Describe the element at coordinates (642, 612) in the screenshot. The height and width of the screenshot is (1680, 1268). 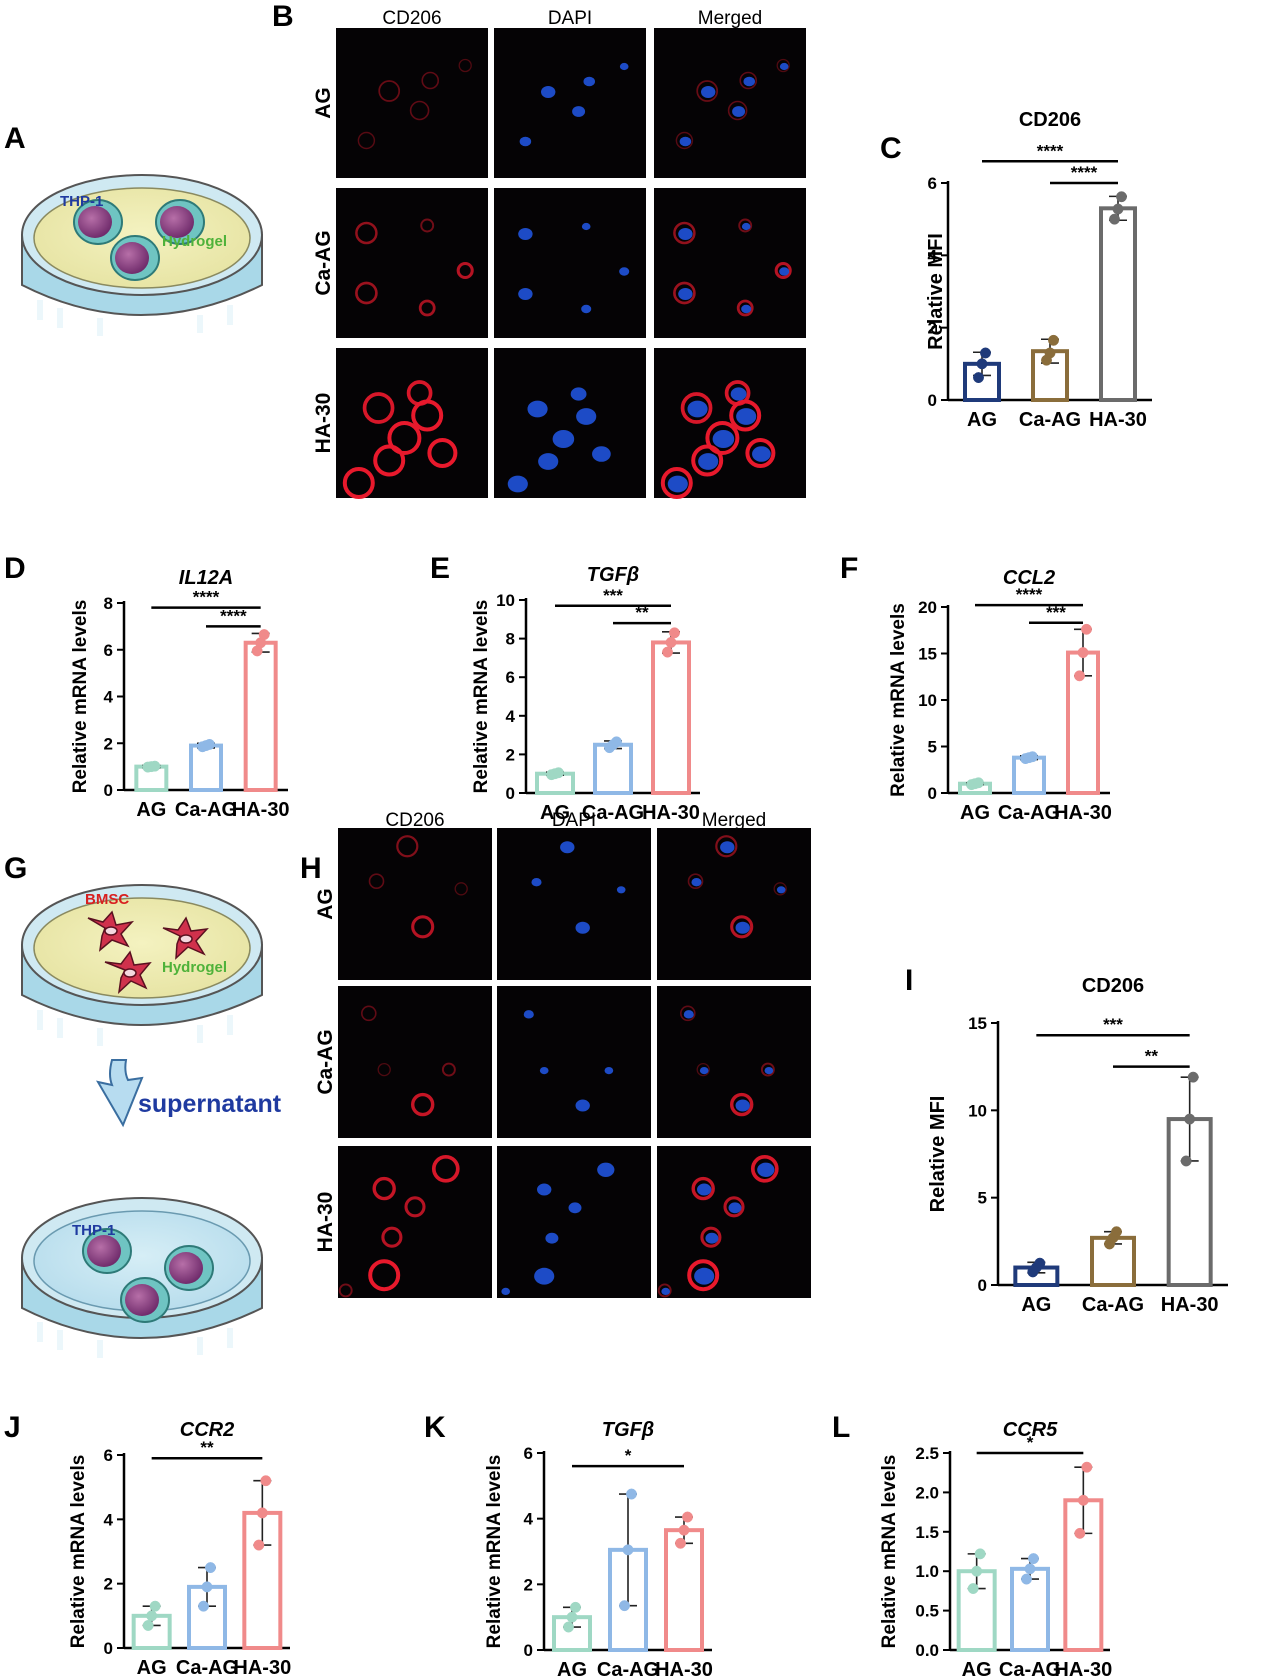
I see `significance-label: **` at that location.